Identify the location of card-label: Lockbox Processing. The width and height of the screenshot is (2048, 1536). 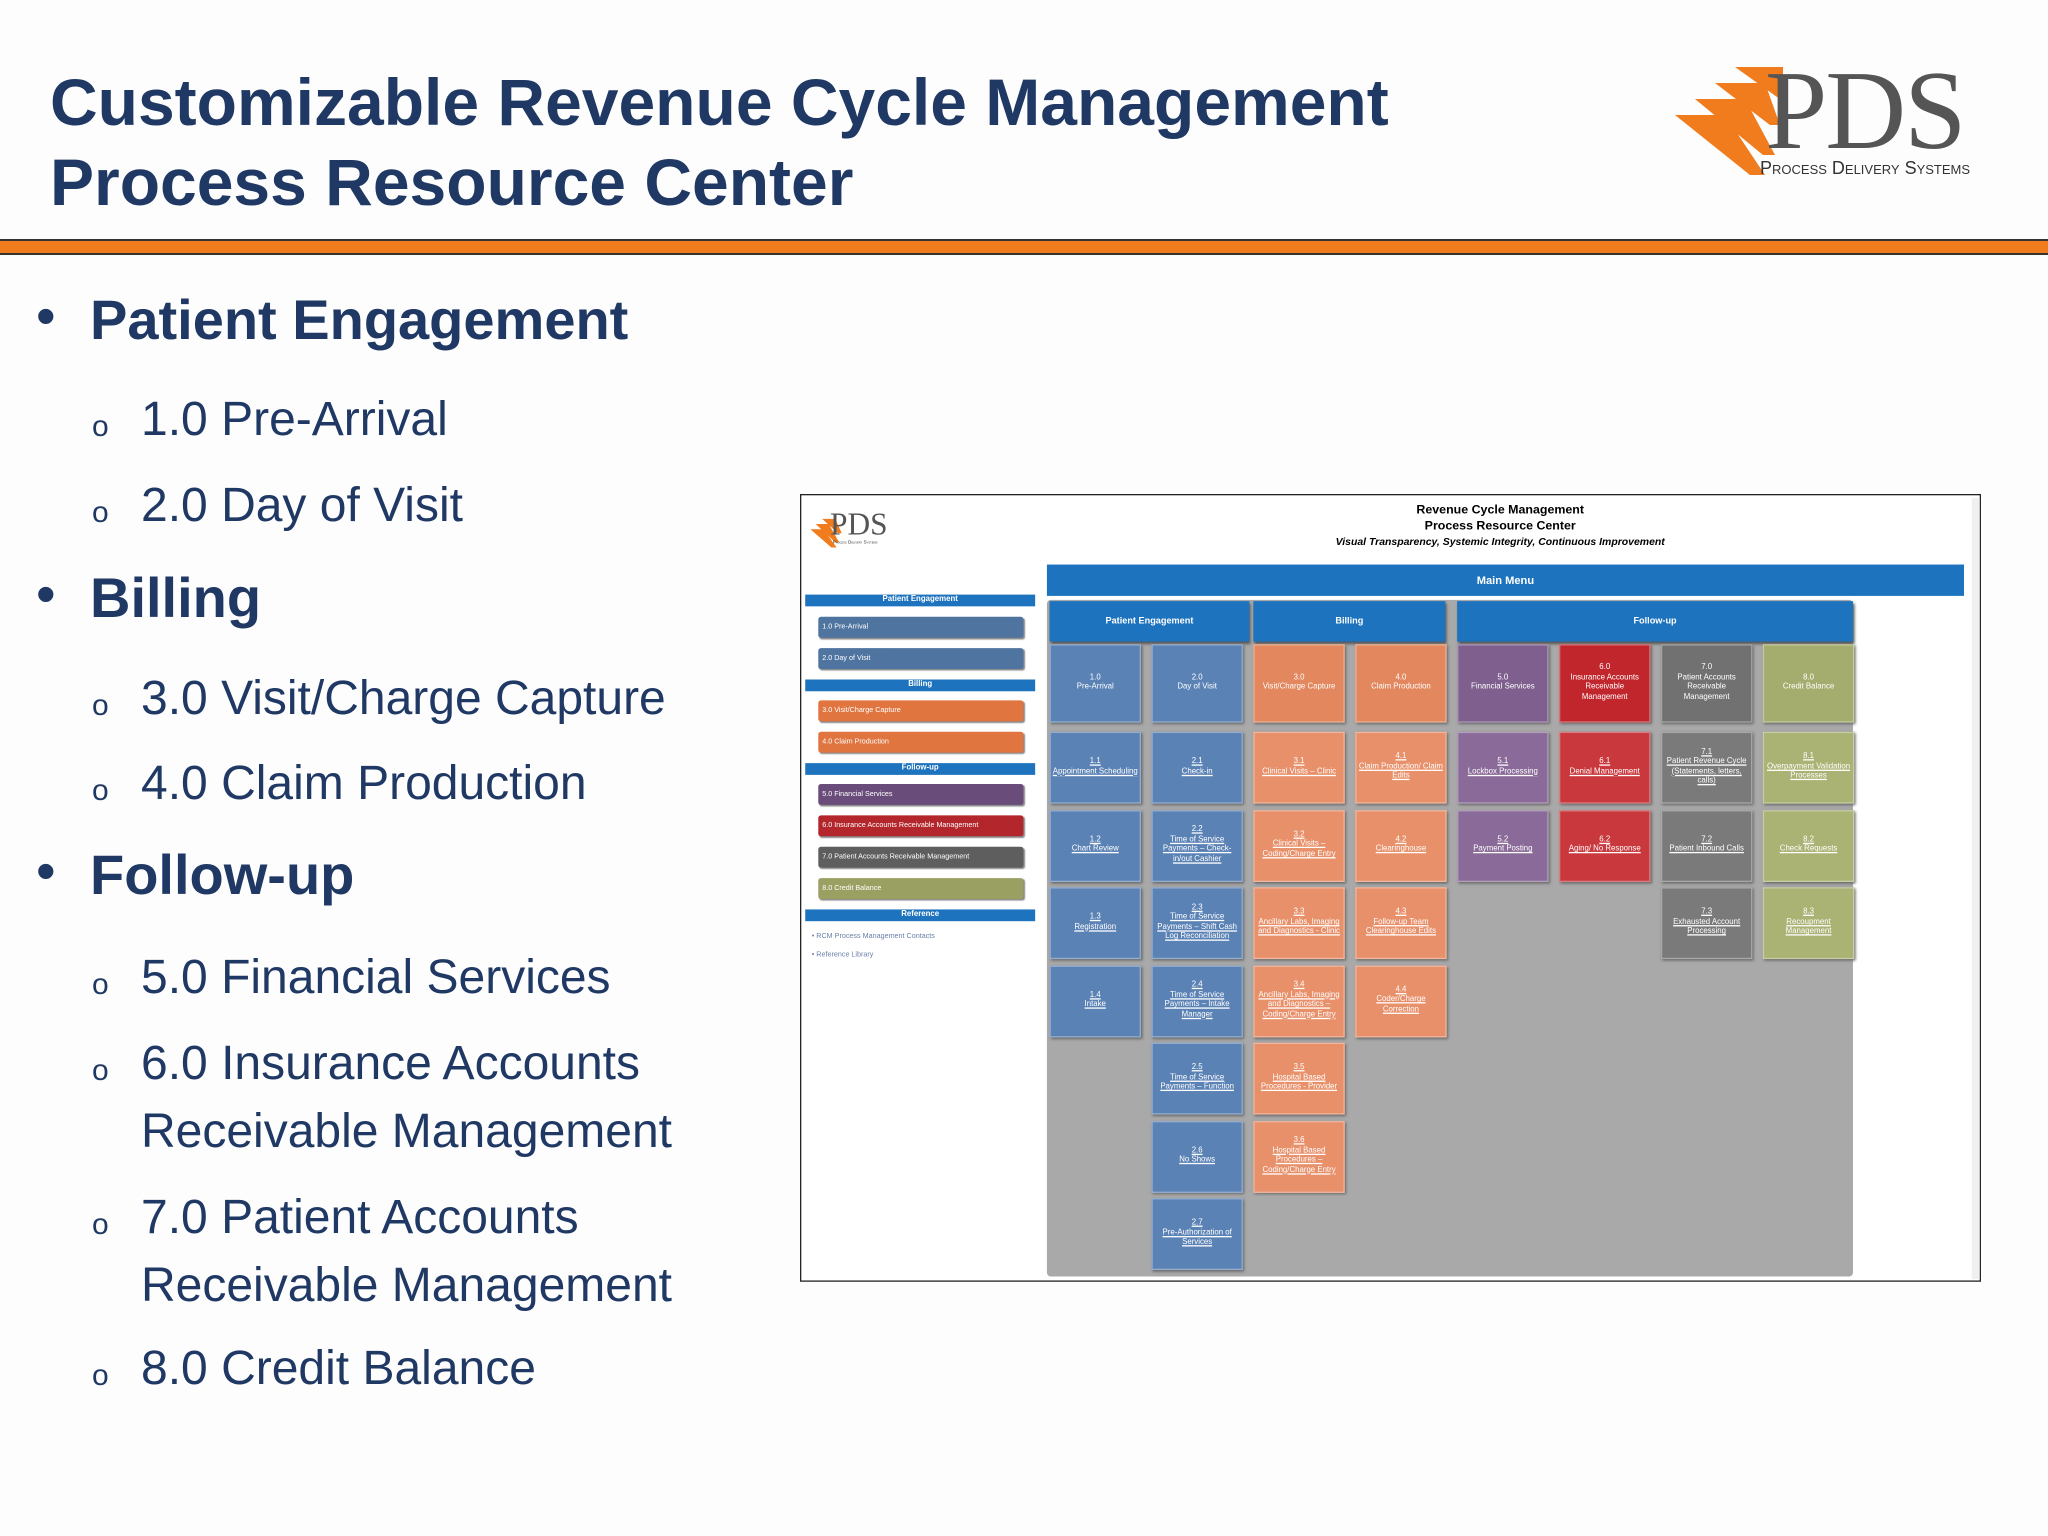
(1502, 771).